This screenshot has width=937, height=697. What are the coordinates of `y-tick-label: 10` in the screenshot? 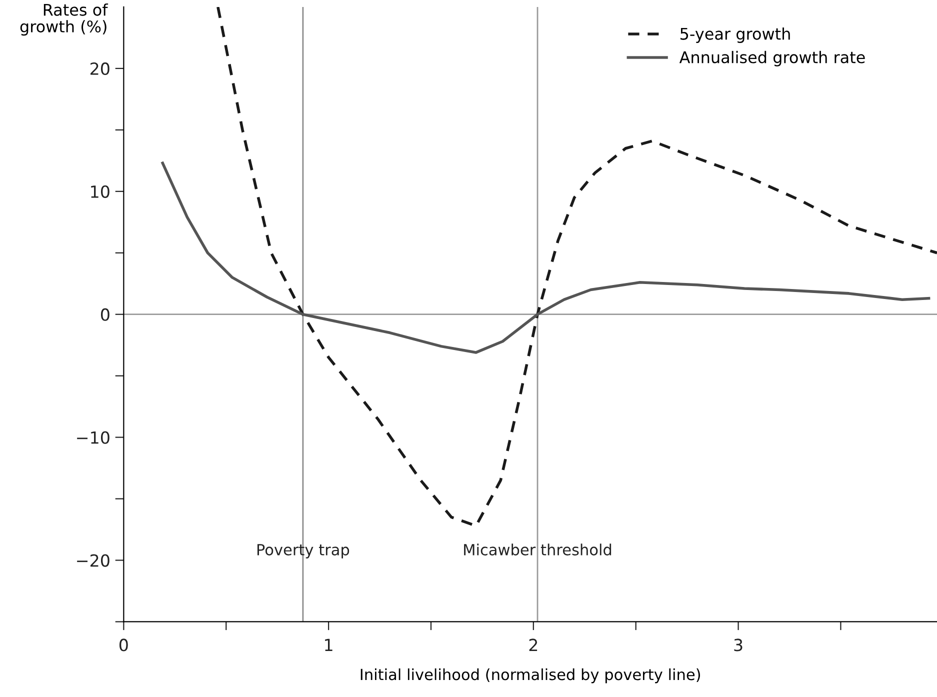 It's located at (100, 191).